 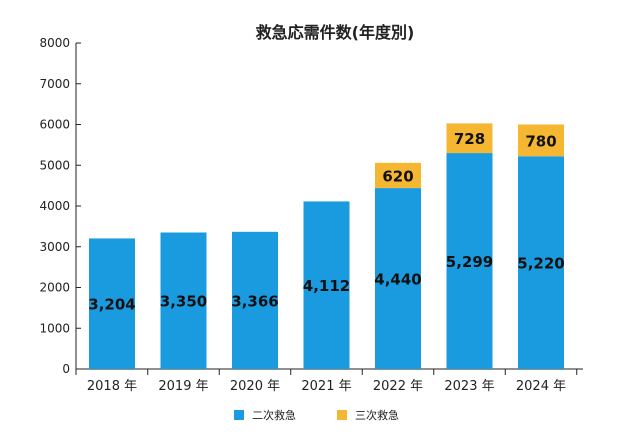 I want to click on x-tick-label: 2021 年, so click(x=326, y=386).